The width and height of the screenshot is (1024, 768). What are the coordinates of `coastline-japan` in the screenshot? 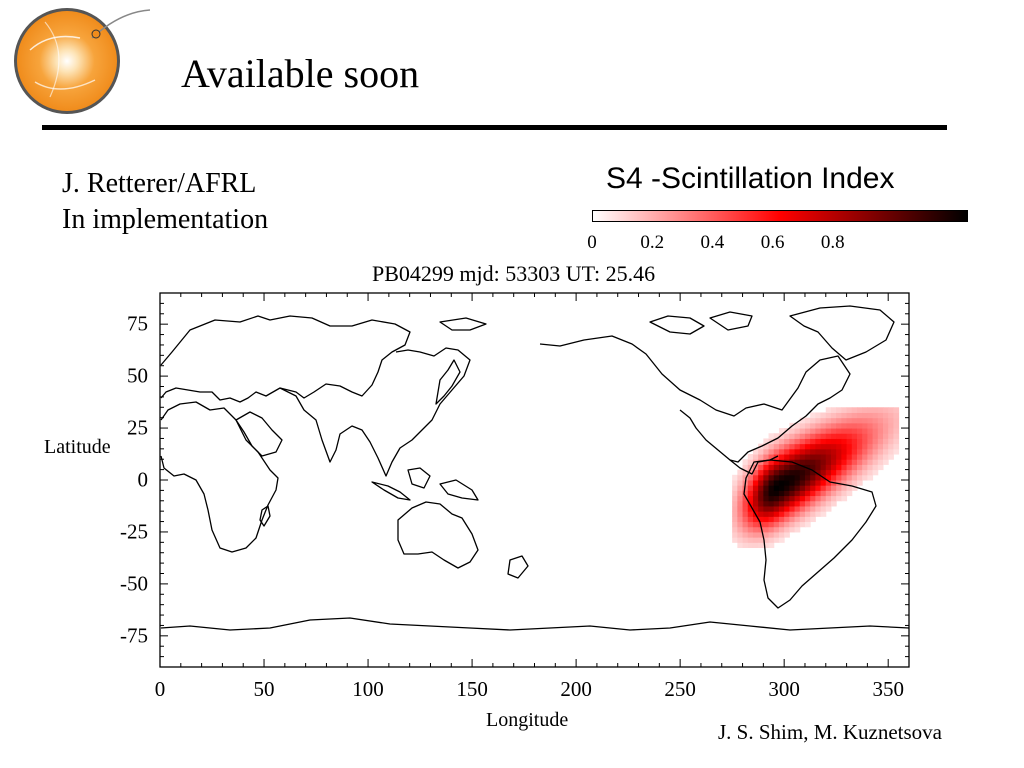 It's located at (448, 382).